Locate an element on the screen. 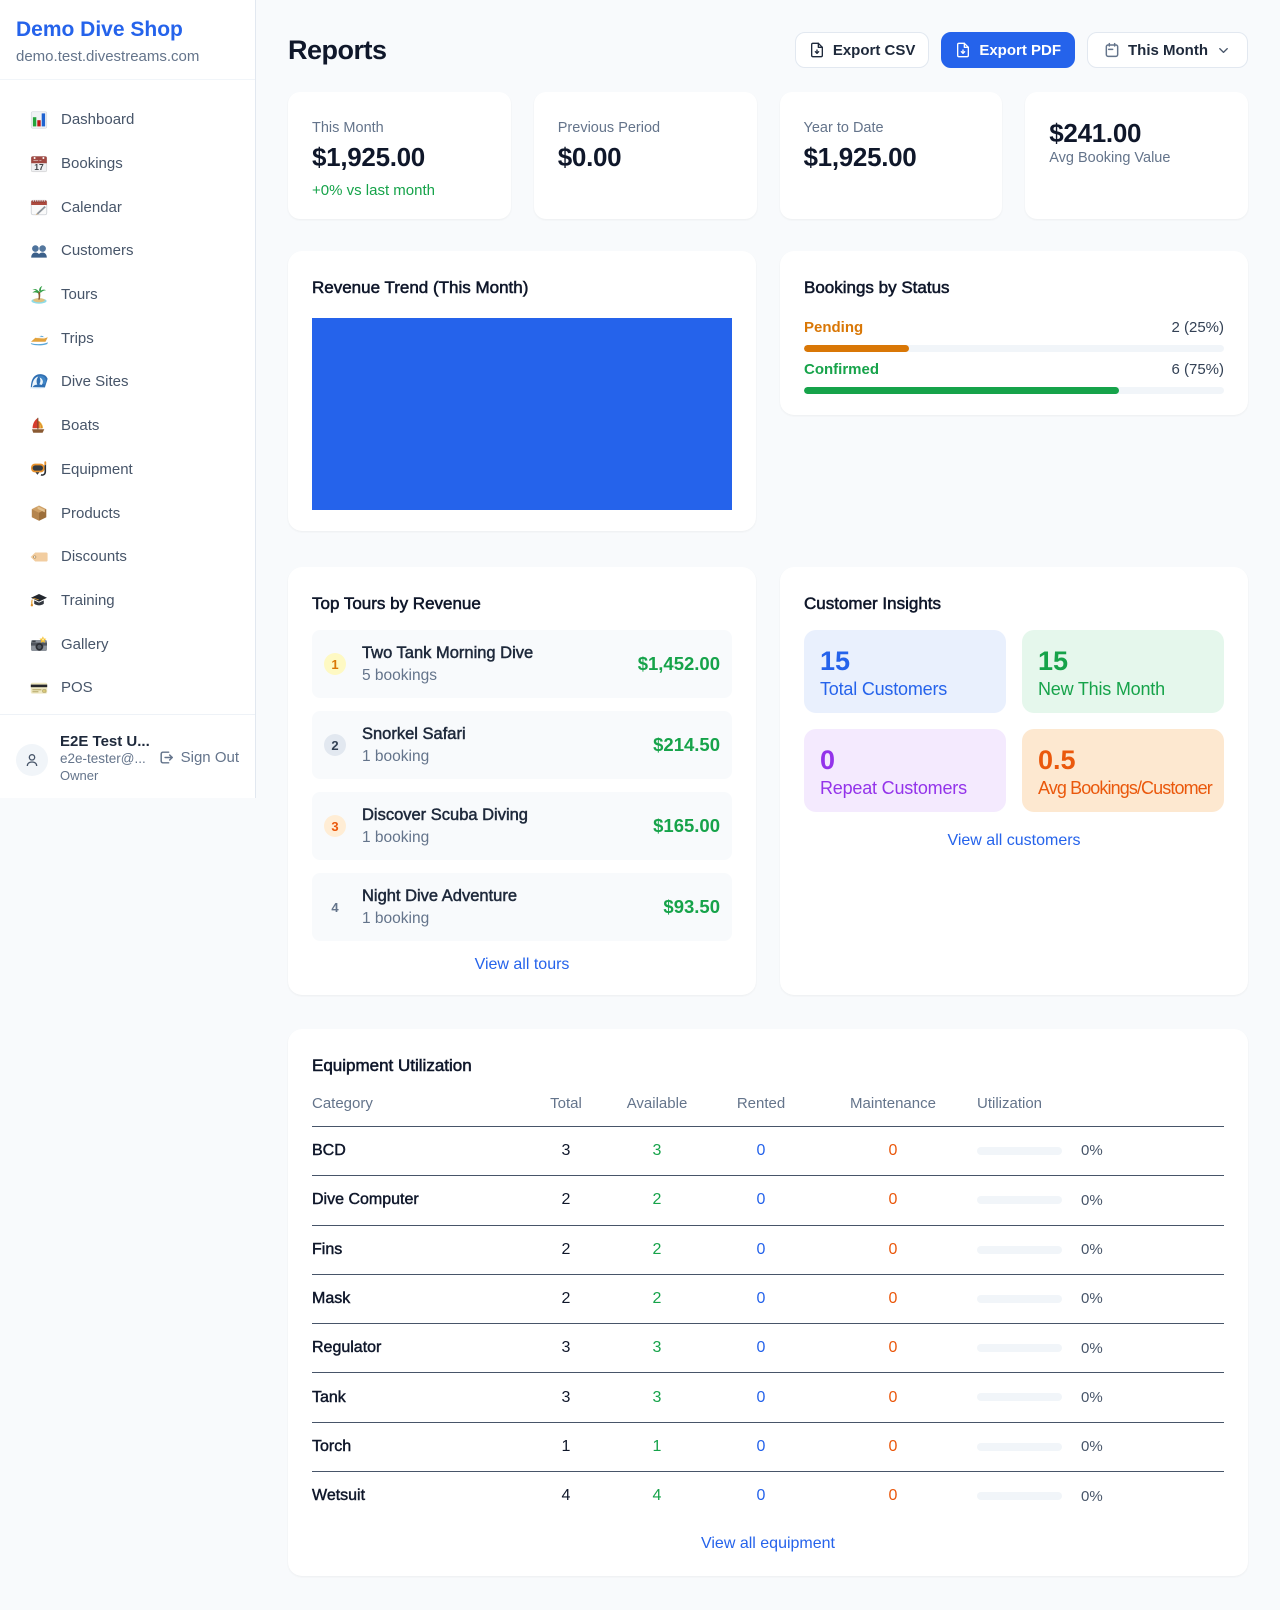 Image resolution: width=1280 pixels, height=1610 pixels. svg-text: 17 is located at coordinates (39, 167).